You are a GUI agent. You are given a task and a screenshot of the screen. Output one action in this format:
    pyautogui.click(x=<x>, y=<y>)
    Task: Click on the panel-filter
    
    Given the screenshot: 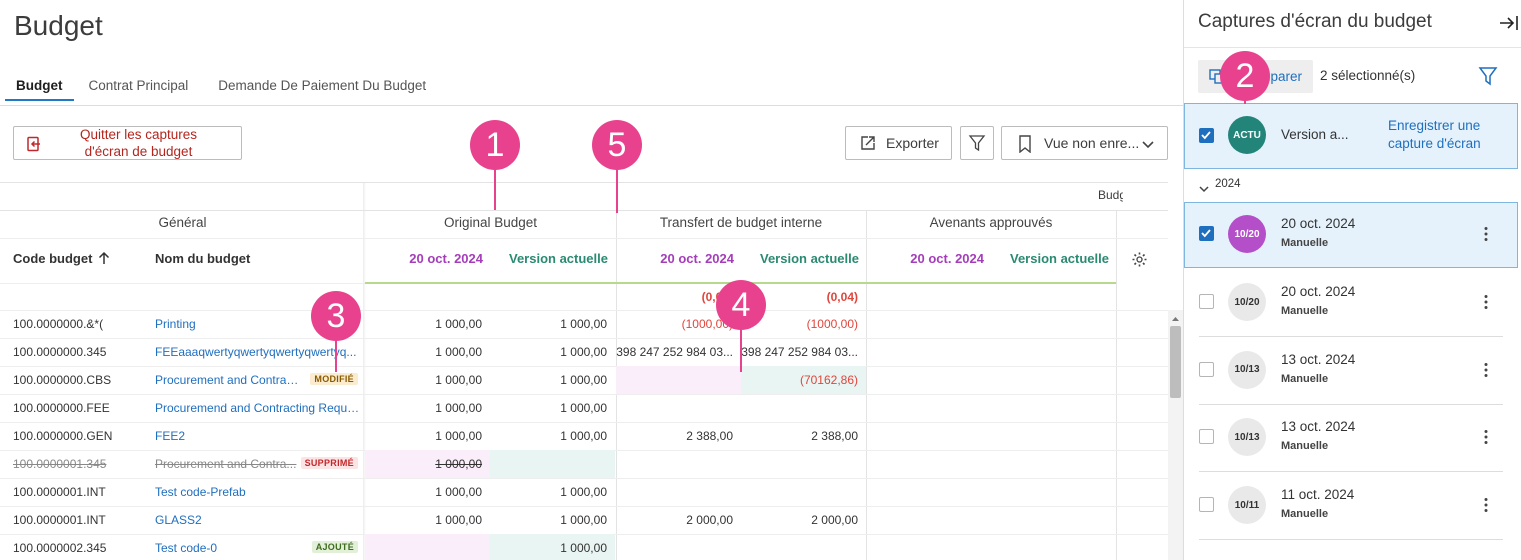 What is the action you would take?
    pyautogui.click(x=1488, y=78)
    